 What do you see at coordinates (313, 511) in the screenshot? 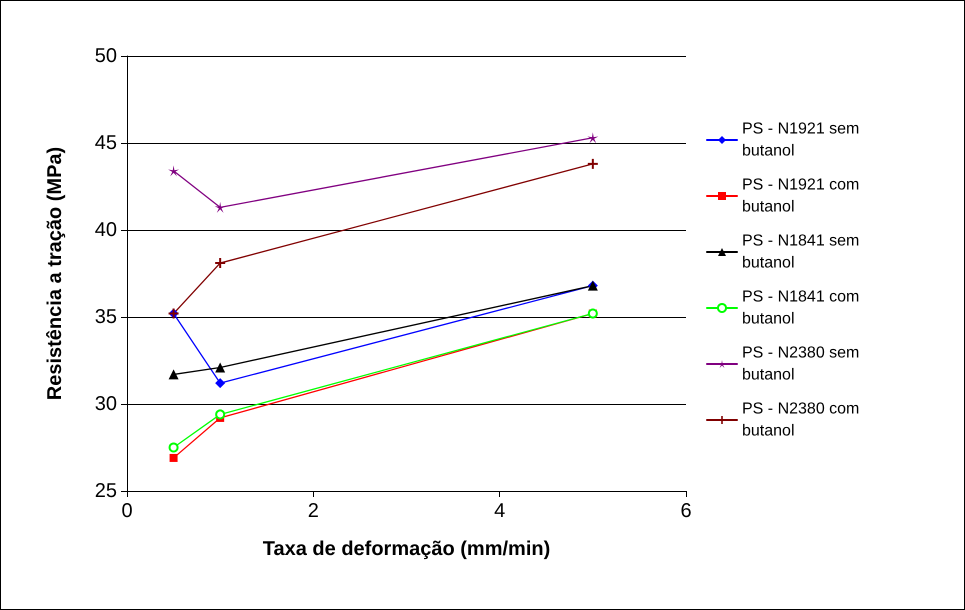
I see `x-tick-label: 2` at bounding box center [313, 511].